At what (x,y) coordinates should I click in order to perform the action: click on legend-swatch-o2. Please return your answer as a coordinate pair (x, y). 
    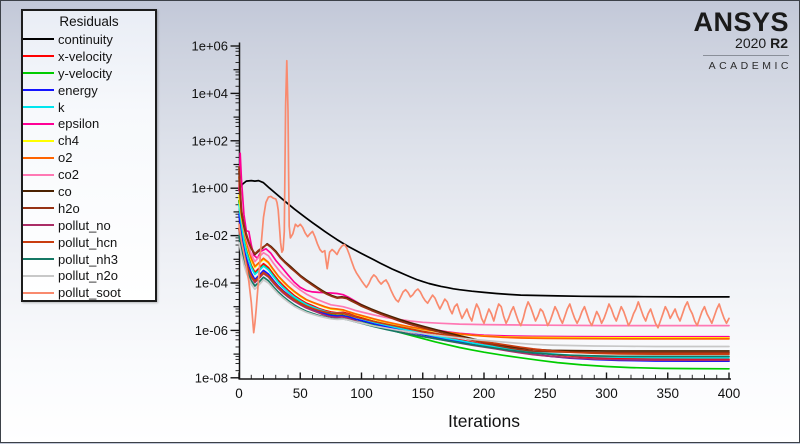
    Looking at the image, I should click on (38, 157).